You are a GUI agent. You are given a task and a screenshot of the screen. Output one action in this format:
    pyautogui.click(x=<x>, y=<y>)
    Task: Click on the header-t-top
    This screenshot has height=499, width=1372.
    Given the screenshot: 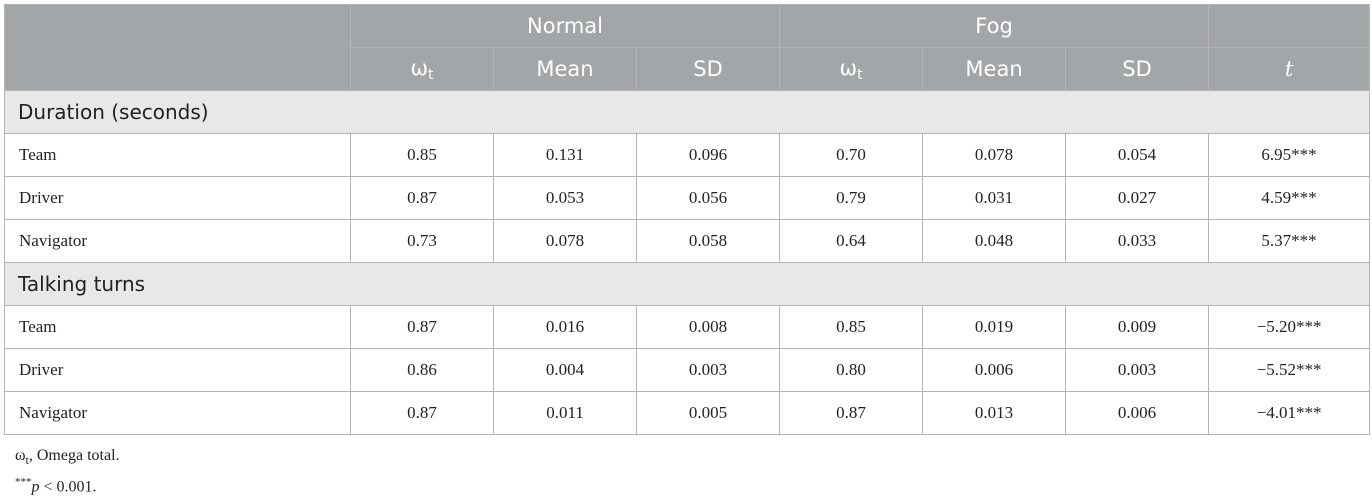 What is the action you would take?
    pyautogui.click(x=1289, y=26)
    